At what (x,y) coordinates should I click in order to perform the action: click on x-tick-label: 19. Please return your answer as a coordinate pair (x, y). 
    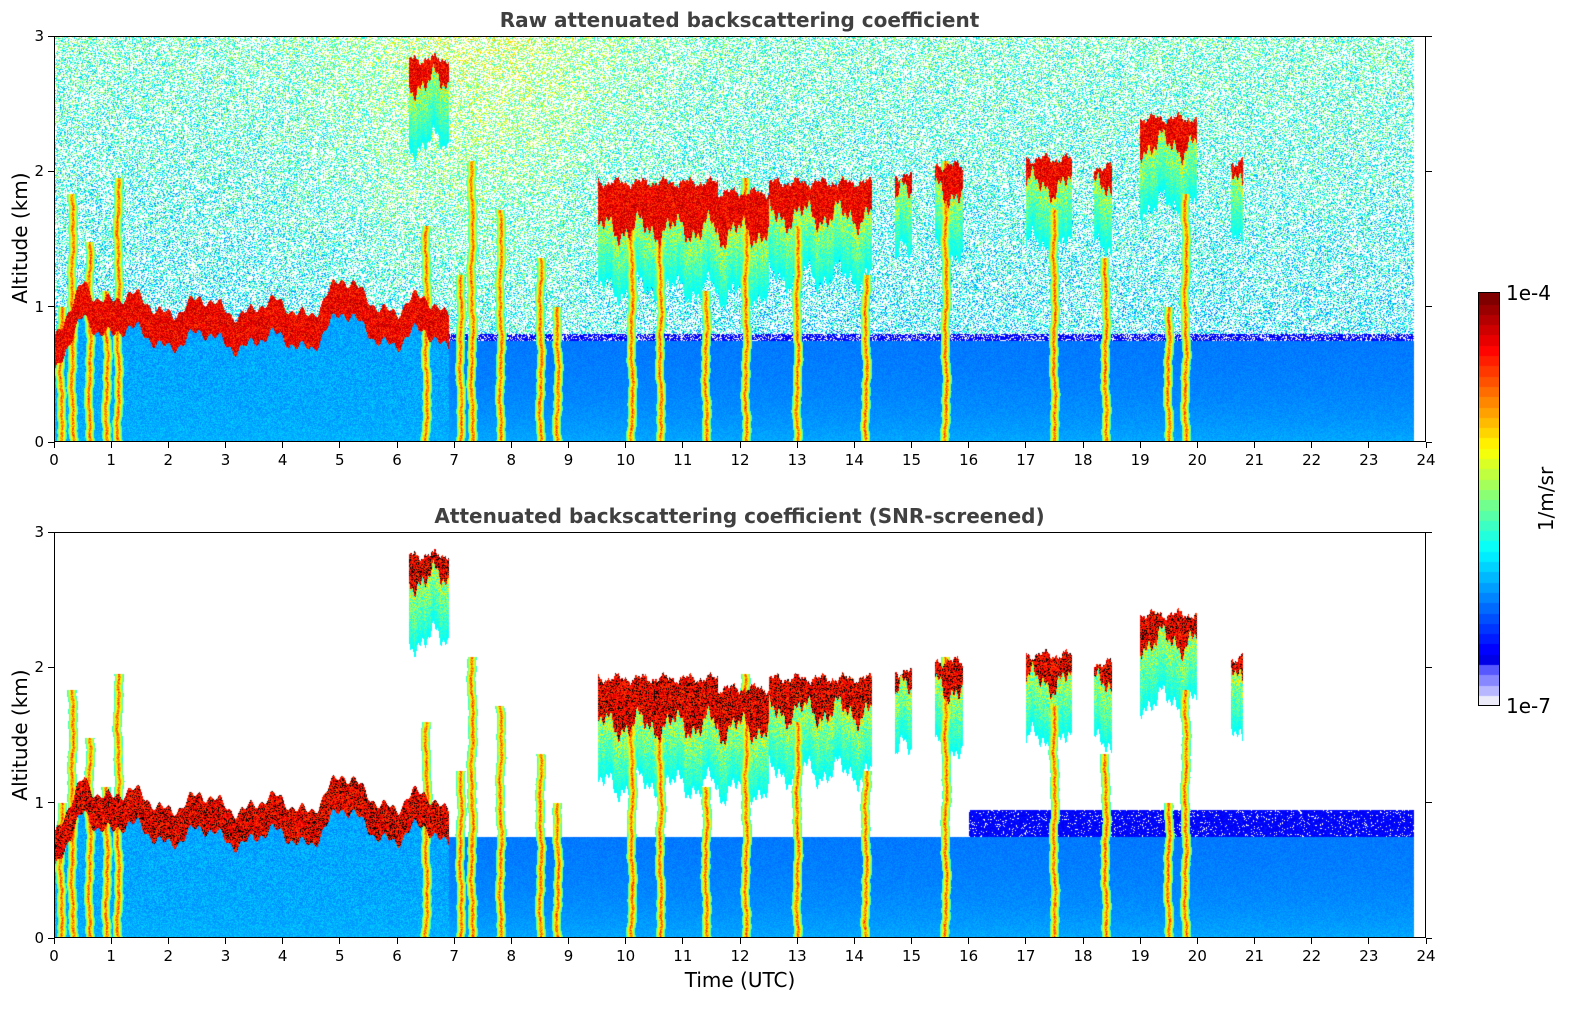
    Looking at the image, I should click on (1140, 956).